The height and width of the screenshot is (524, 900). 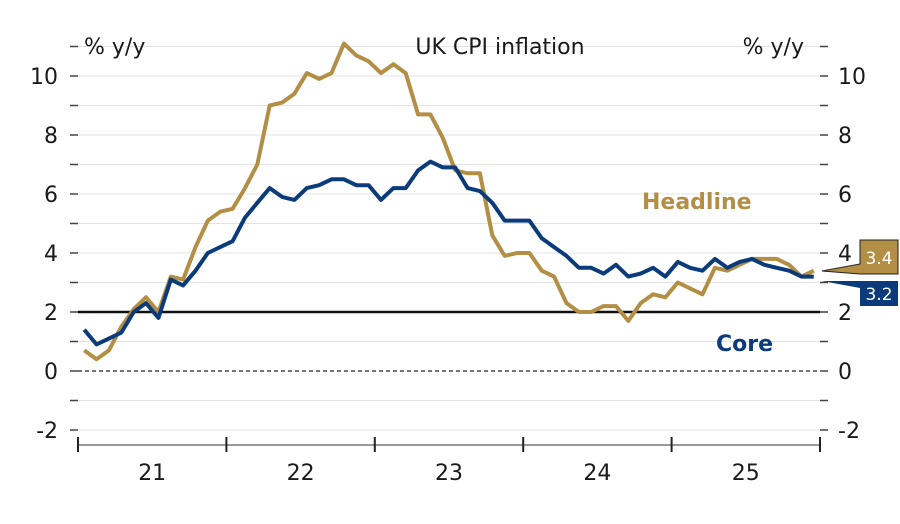 I want to click on y-tick-label-left: 10, so click(x=44, y=77).